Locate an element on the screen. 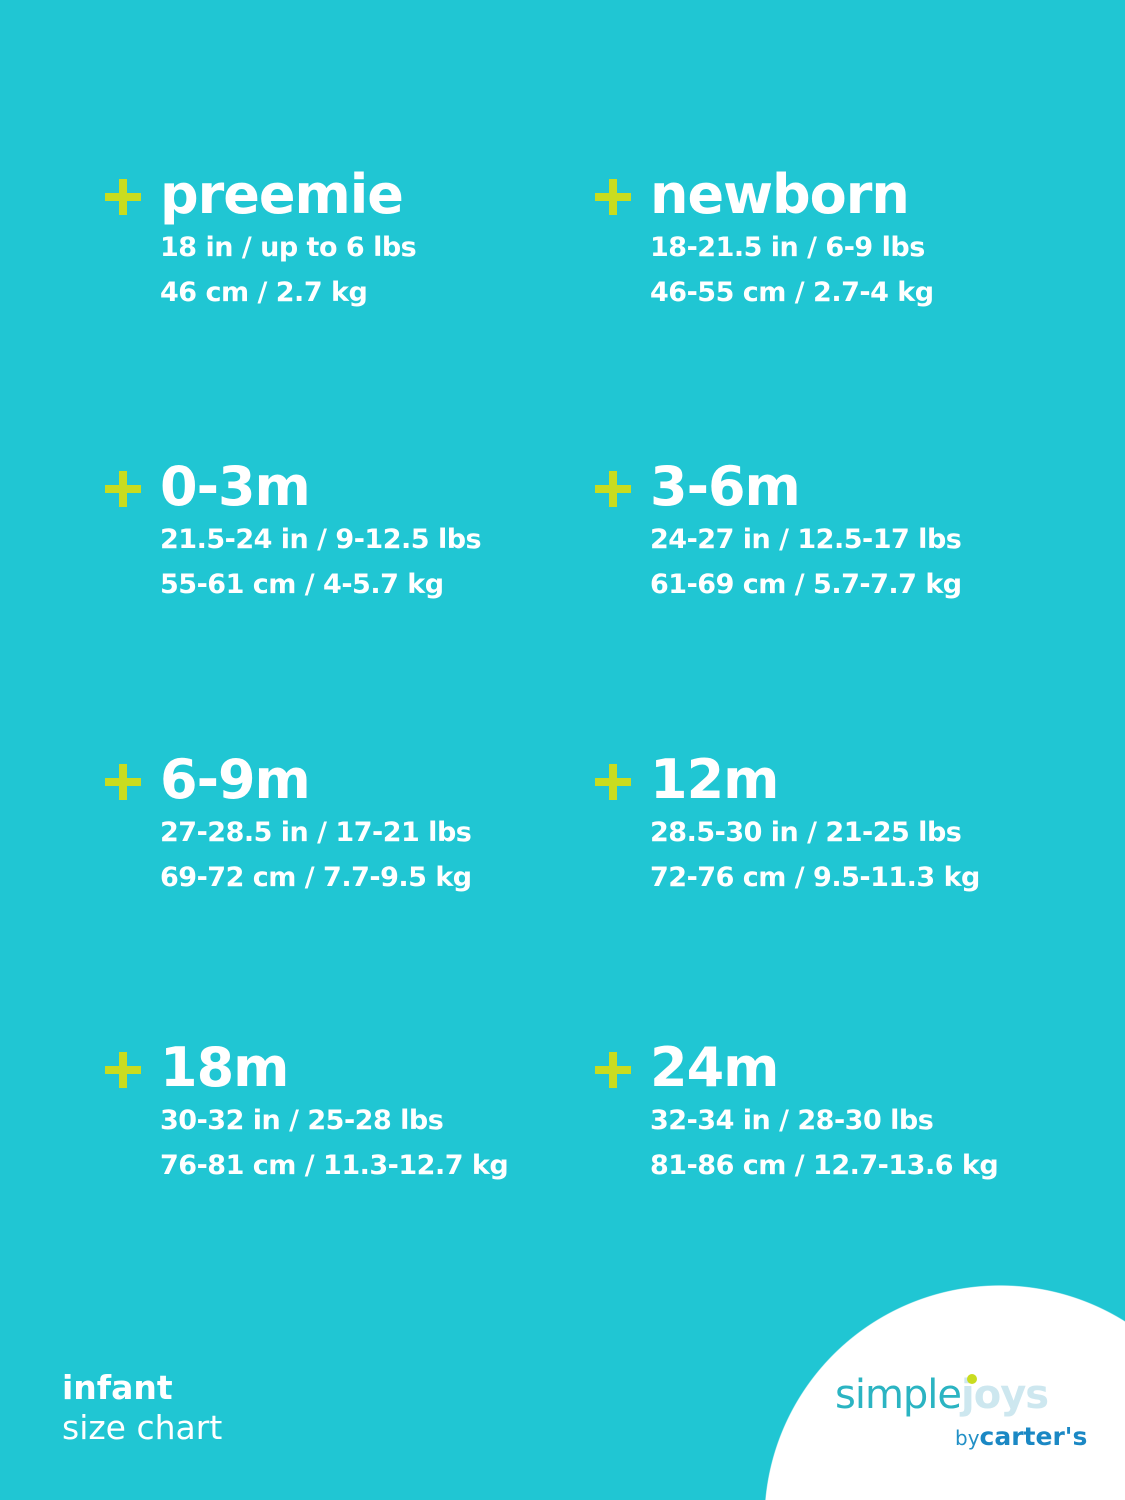 The height and width of the screenshot is (1500, 1125). logo-brand: carter's is located at coordinates (1033, 1436).